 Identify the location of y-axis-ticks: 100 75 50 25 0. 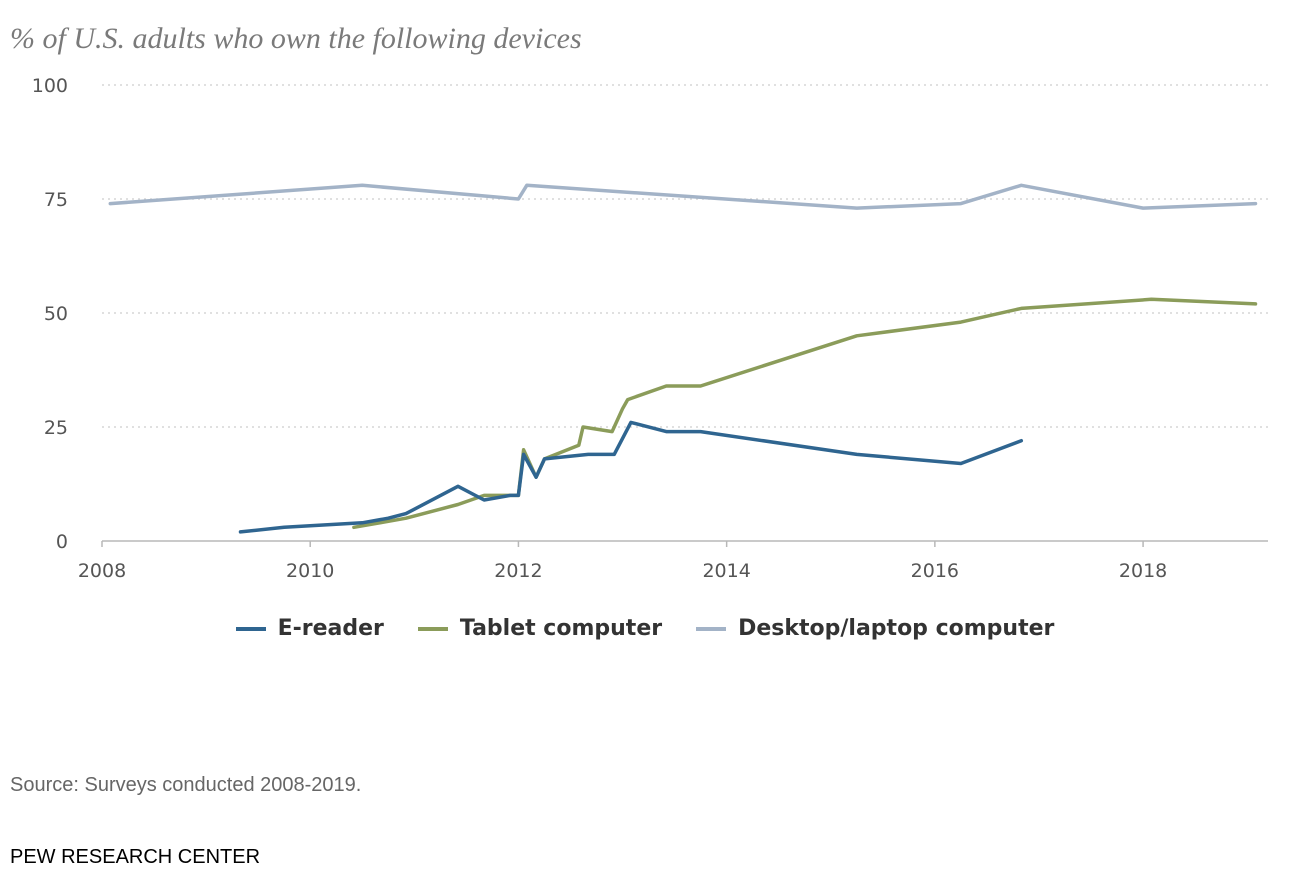
(50, 314).